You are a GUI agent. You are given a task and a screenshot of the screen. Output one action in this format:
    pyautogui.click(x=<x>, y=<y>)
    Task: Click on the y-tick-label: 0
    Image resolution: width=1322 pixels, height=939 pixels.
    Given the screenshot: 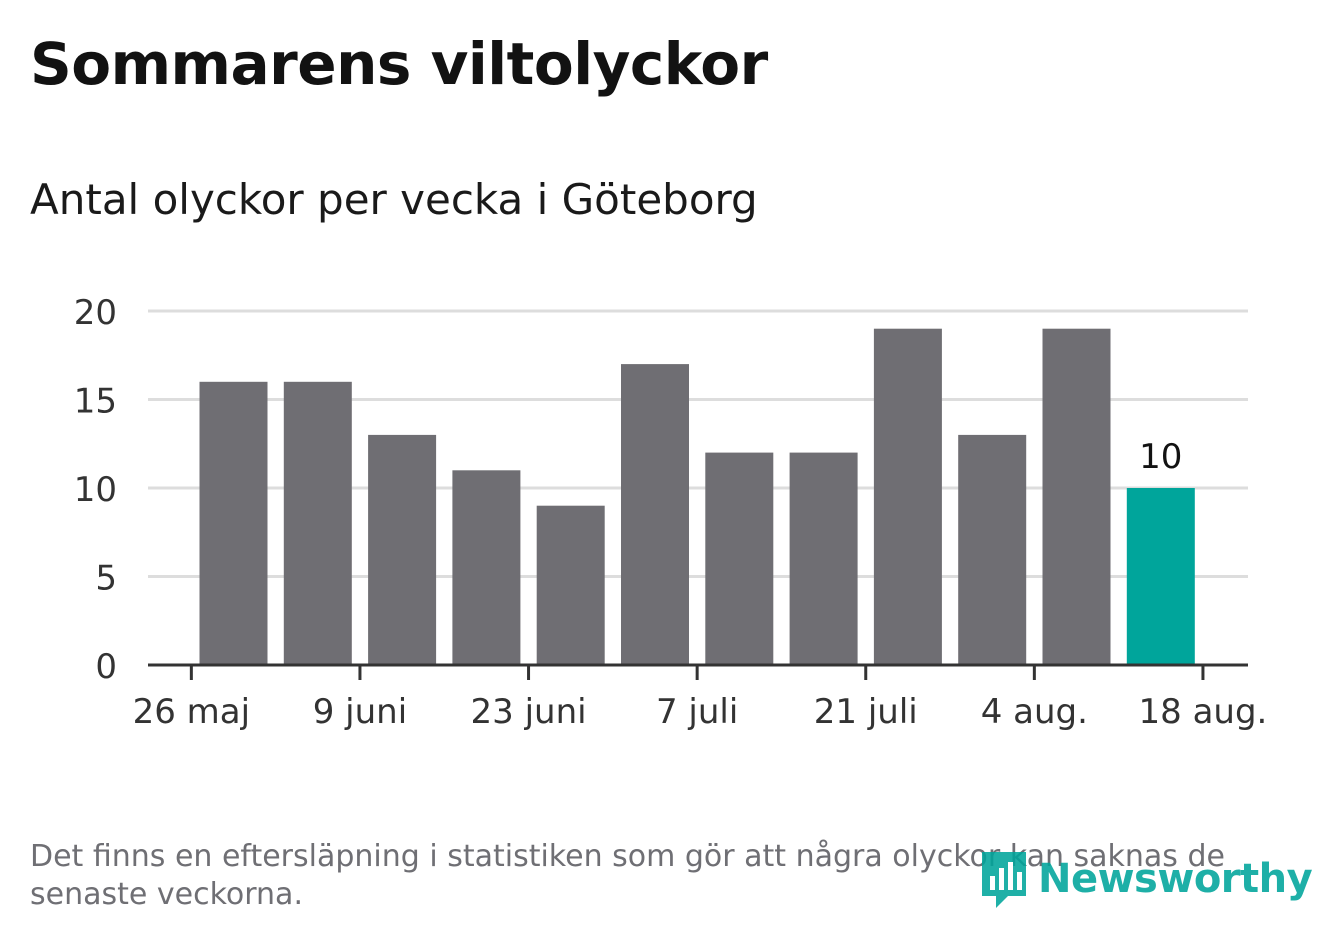 What is the action you would take?
    pyautogui.click(x=106, y=667)
    